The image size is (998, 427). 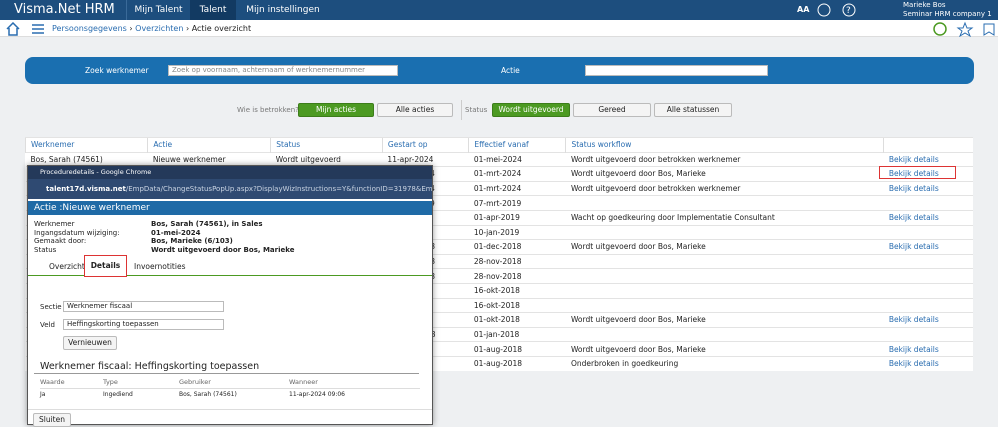 What do you see at coordinates (517, 203) in the screenshot?
I see `cell: 07-mrt-2019` at bounding box center [517, 203].